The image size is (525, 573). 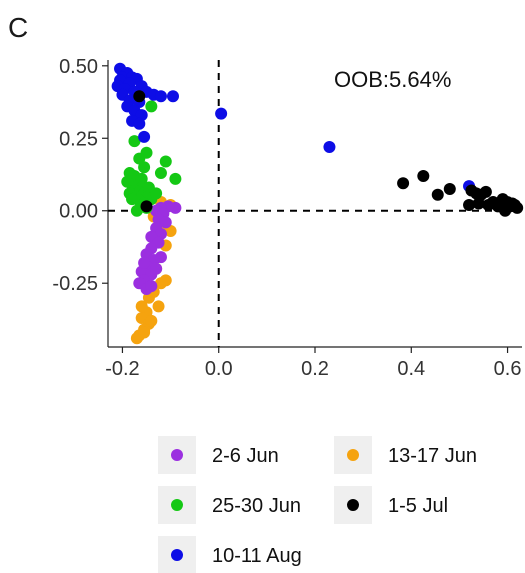 I want to click on x-tick-label: 0.6, so click(x=508, y=369).